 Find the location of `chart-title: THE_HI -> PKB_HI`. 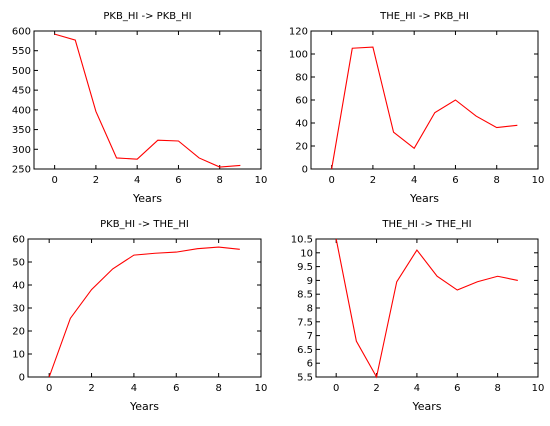

chart-title: THE_HI -> PKB_HI is located at coordinates (424, 16).